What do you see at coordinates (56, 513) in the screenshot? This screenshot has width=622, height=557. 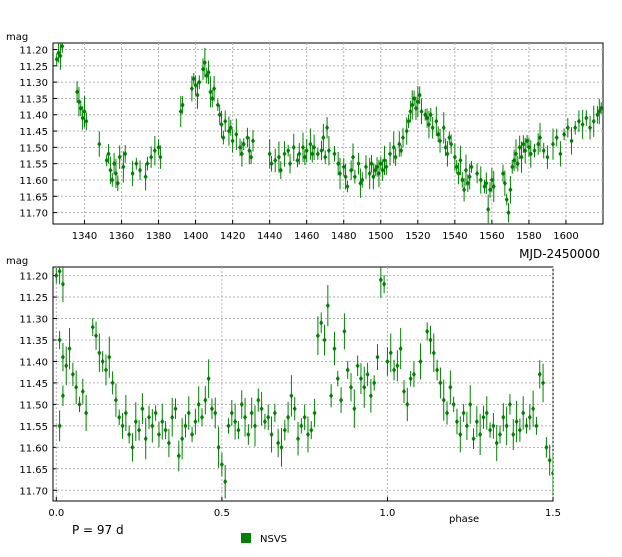 I see `x-tick-label: 0.0` at bounding box center [56, 513].